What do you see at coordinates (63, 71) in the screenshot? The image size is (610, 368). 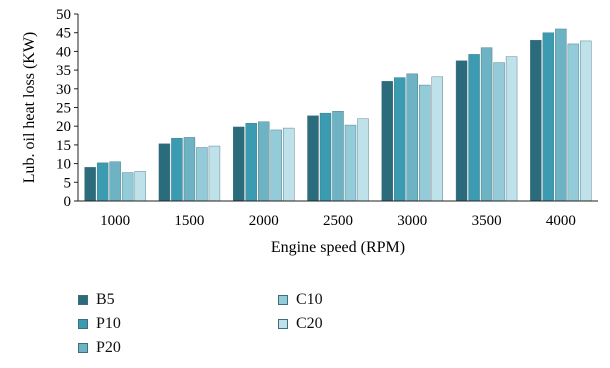 I see `y-tick-label: 35` at bounding box center [63, 71].